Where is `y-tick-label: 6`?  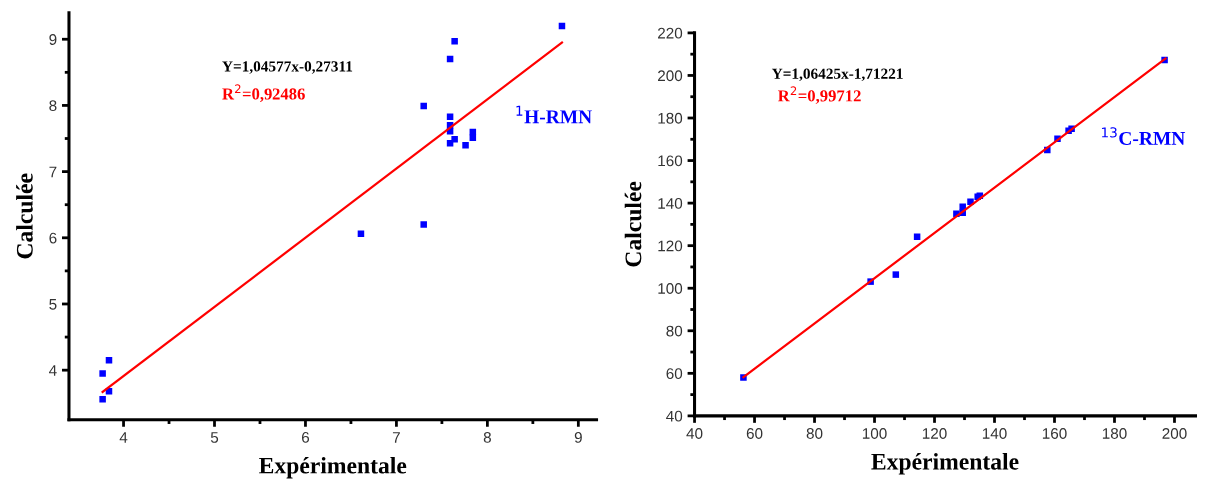
y-tick-label: 6 is located at coordinates (53, 238).